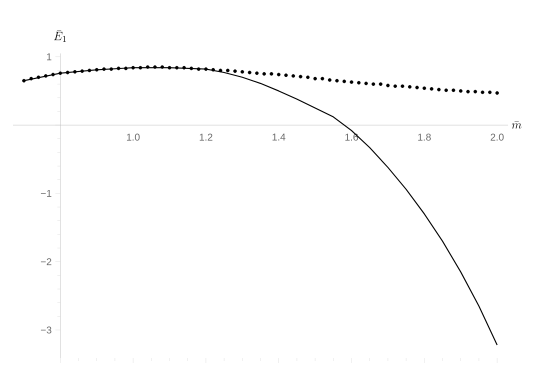 Image resolution: width=554 pixels, height=375 pixels. What do you see at coordinates (497, 137) in the screenshot?
I see `x-tick-label: 2.0` at bounding box center [497, 137].